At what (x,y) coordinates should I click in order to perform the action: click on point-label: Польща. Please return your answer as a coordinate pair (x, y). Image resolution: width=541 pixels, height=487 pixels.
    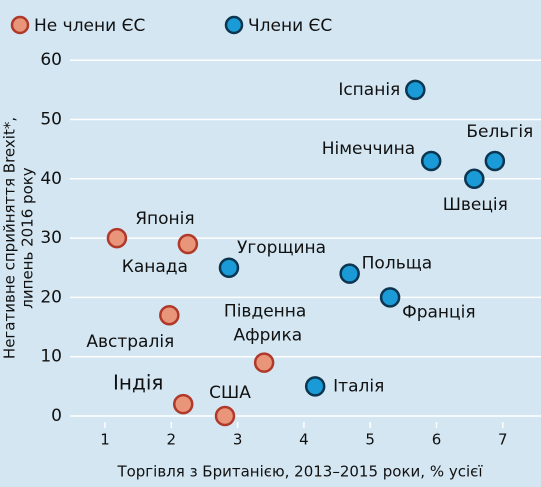
    Looking at the image, I should click on (397, 264).